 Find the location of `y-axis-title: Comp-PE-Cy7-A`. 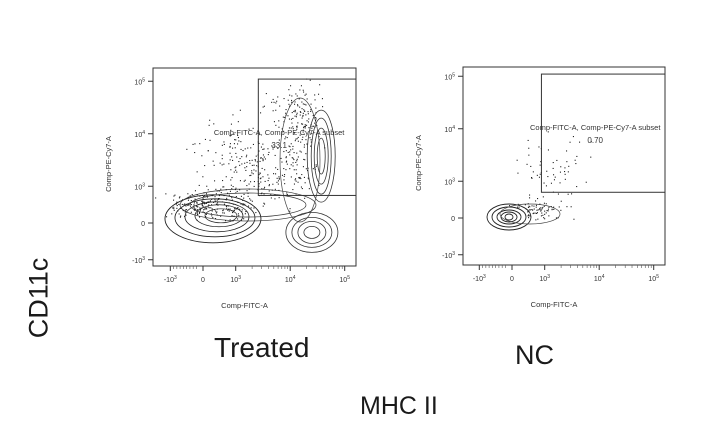

y-axis-title: Comp-PE-Cy7-A is located at coordinates (418, 163).